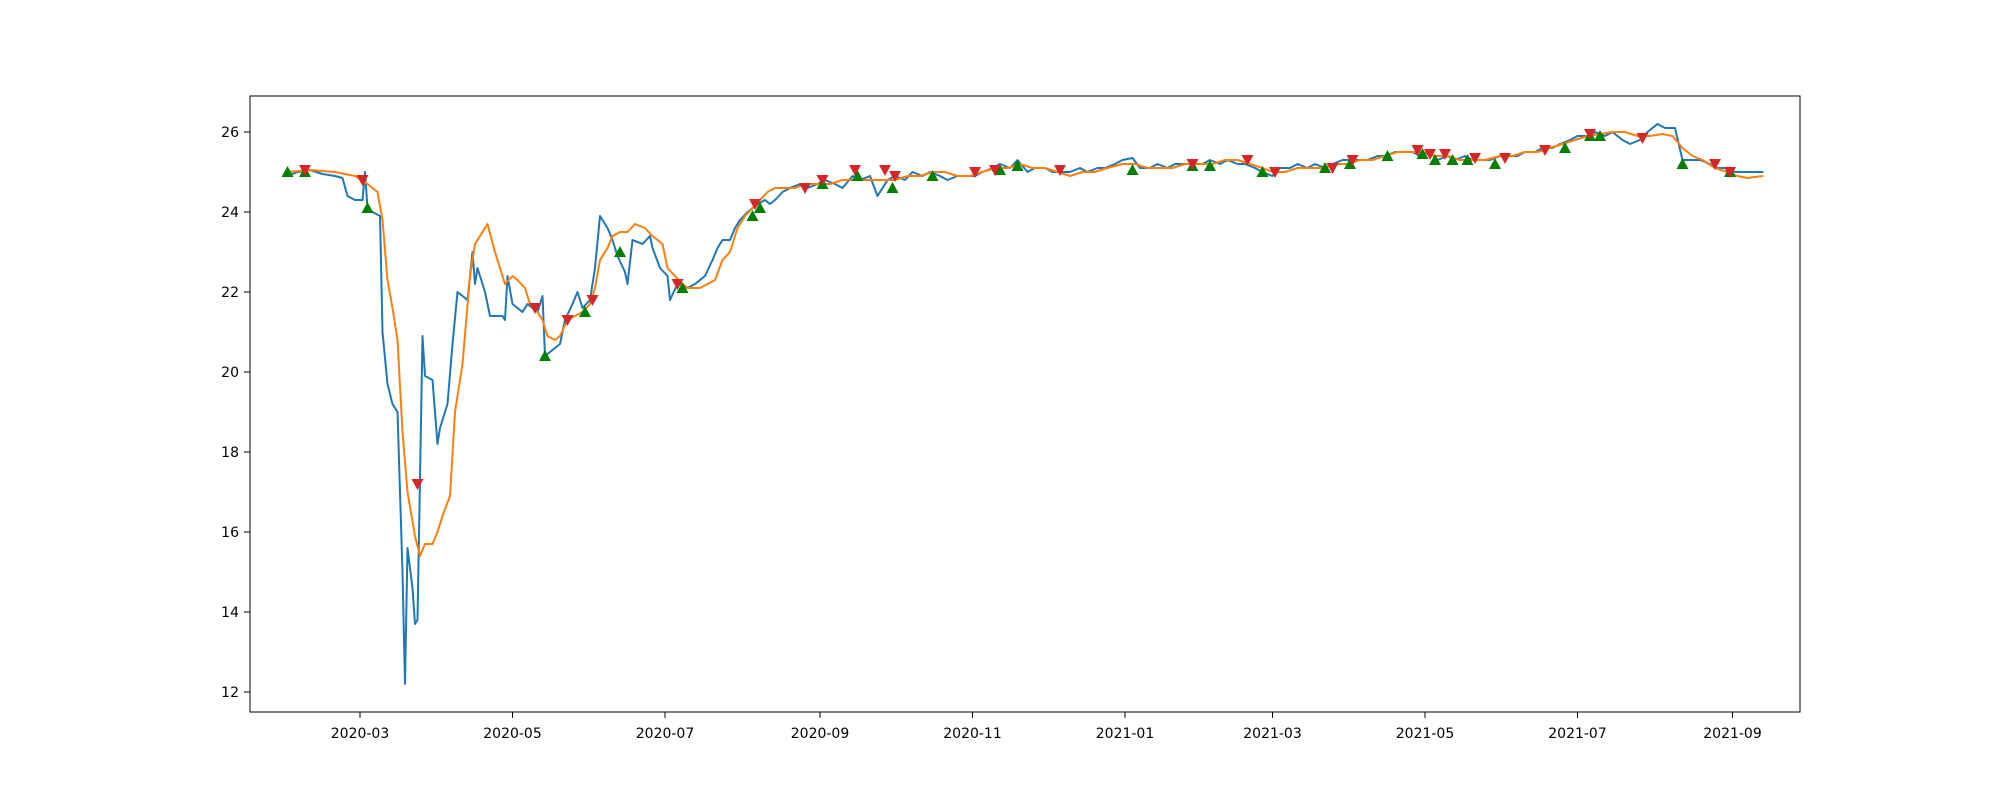  Describe the element at coordinates (972, 734) in the screenshot. I see `x-tick-label: 2020-11` at that location.